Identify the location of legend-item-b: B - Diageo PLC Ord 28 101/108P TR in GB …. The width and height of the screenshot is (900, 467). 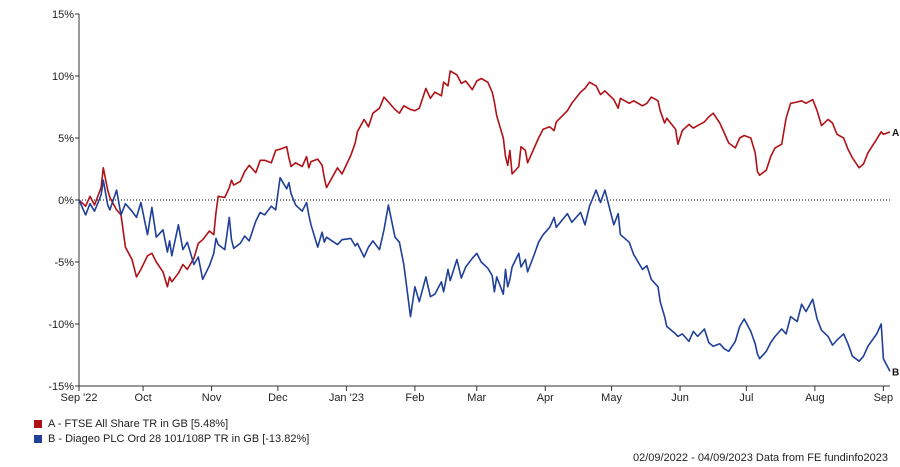
(171, 438).